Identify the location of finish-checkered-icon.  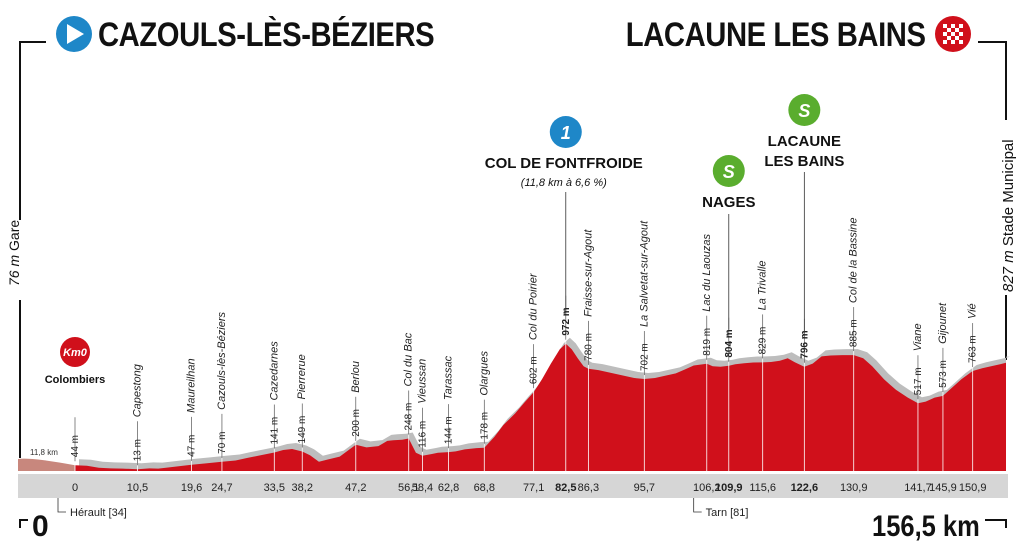
(953, 34).